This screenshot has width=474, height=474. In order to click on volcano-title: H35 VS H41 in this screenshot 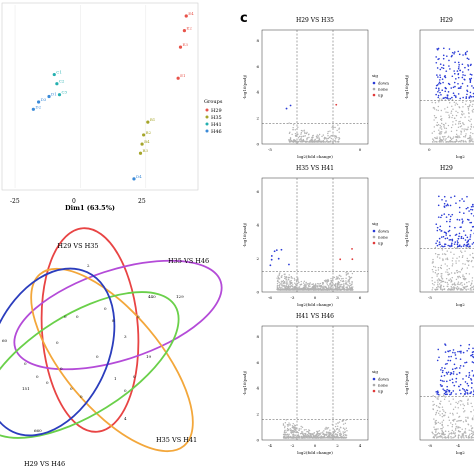, I will do `click(315, 168)`.